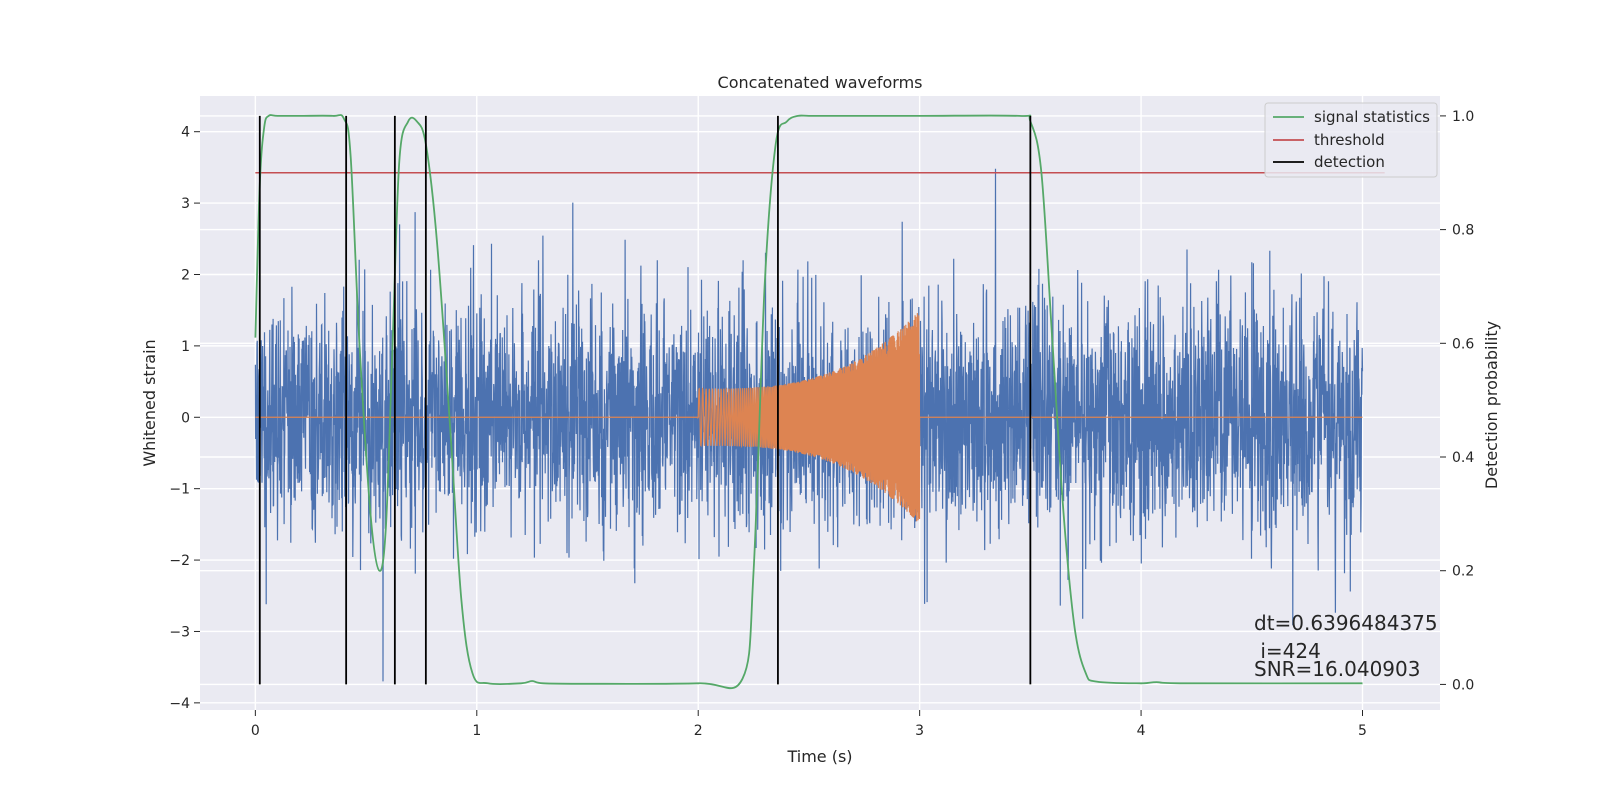  I want to click on y-axis-label: Whitened strain, so click(149, 402).